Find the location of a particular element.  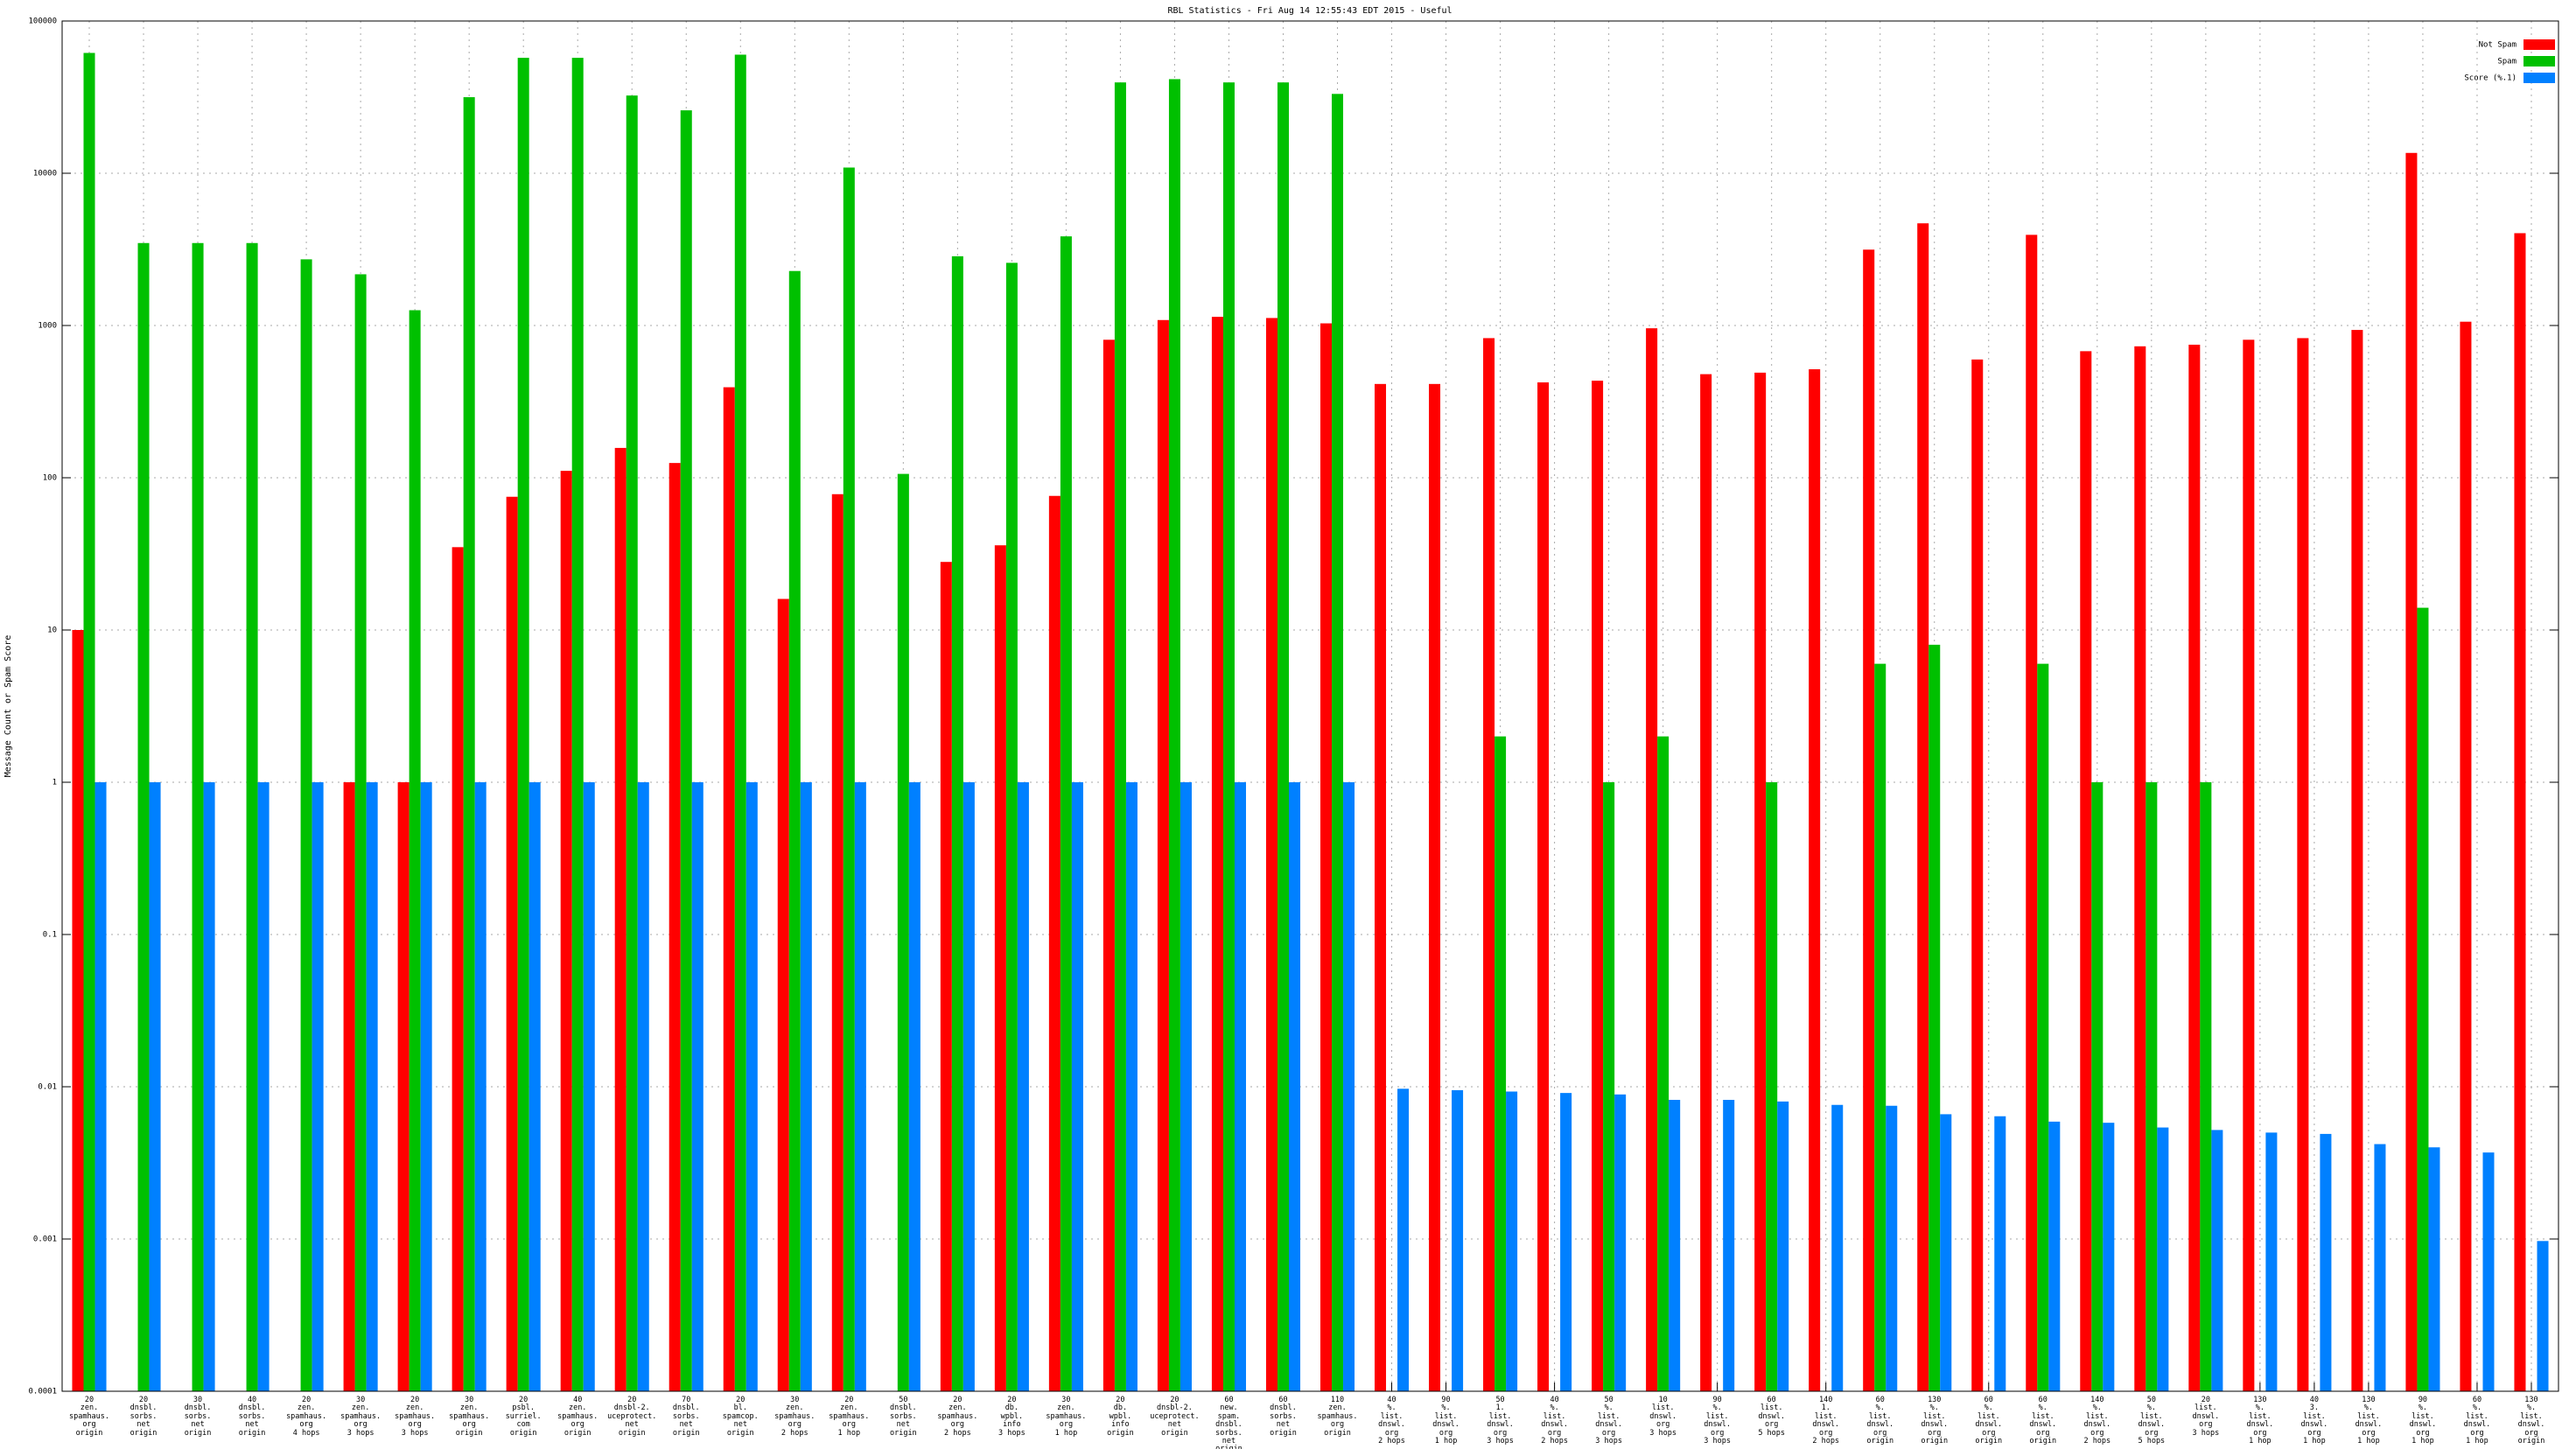

x-tick-label: 20 db. wpbl. info 3 hops is located at coordinates (1012, 1417).